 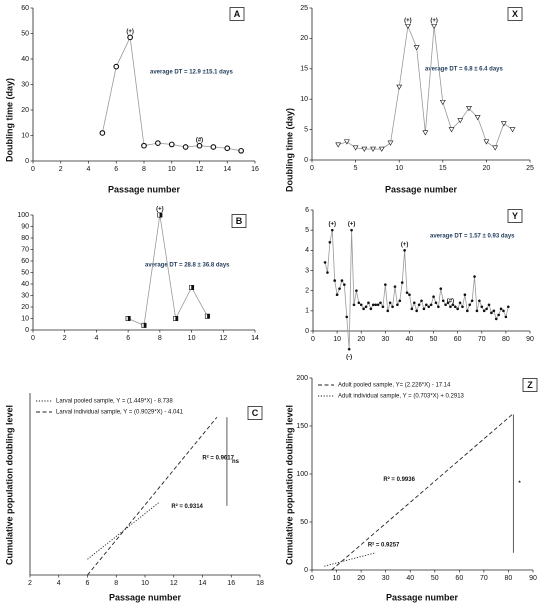 I want to click on x-tick-label: 30, so click(x=385, y=339).